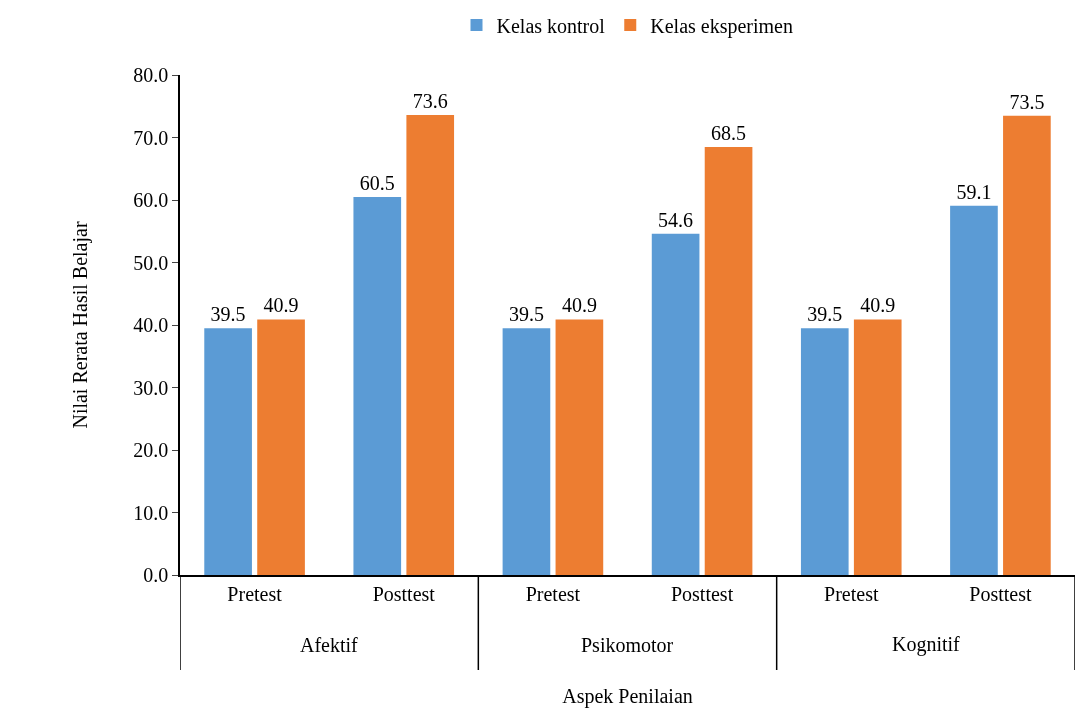 This screenshot has height=728, width=1079. Describe the element at coordinates (151, 75) in the screenshot. I see `y-tick-label: 80.0` at that location.